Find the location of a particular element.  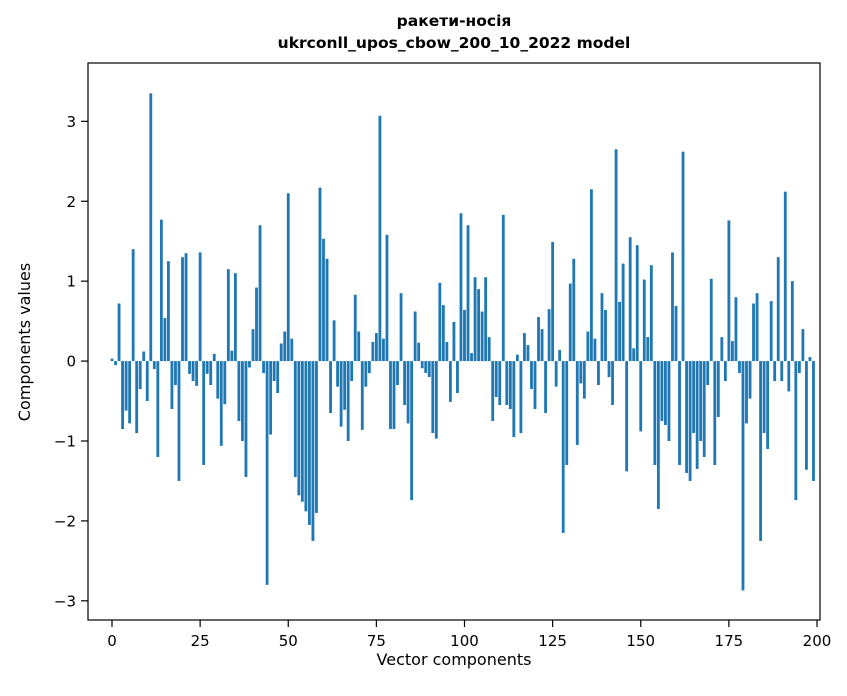

y-tick-label: −1 is located at coordinates (65, 441).